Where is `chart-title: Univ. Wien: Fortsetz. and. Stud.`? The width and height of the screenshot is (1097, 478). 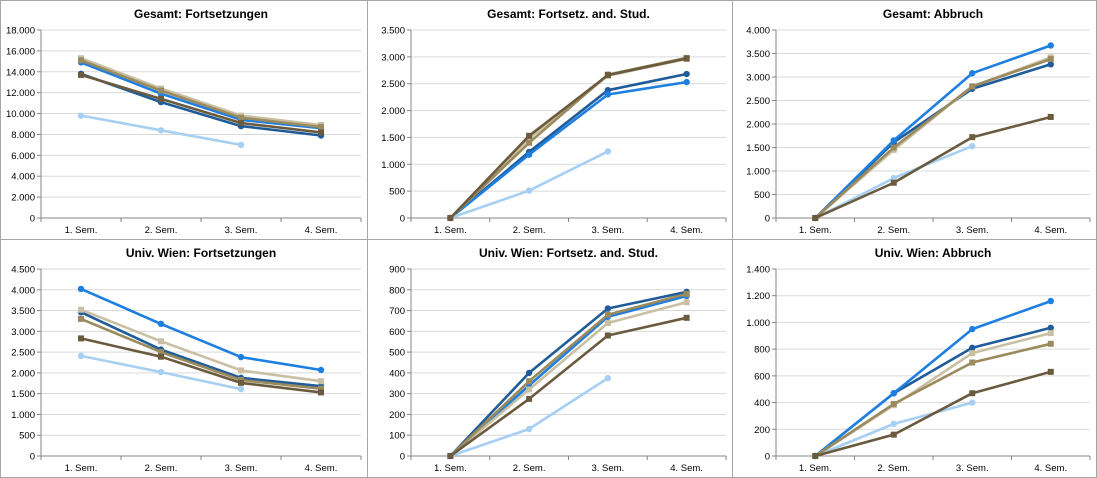 chart-title: Univ. Wien: Fortsetz. and. Stud. is located at coordinates (568, 253).